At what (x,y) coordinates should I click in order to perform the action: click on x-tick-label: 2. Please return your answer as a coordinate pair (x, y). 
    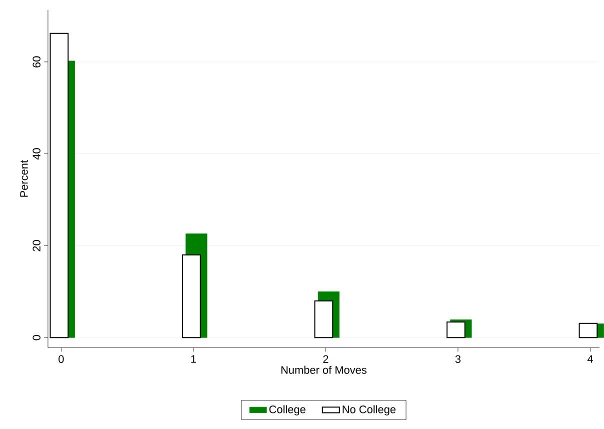
    Looking at the image, I should click on (325, 359).